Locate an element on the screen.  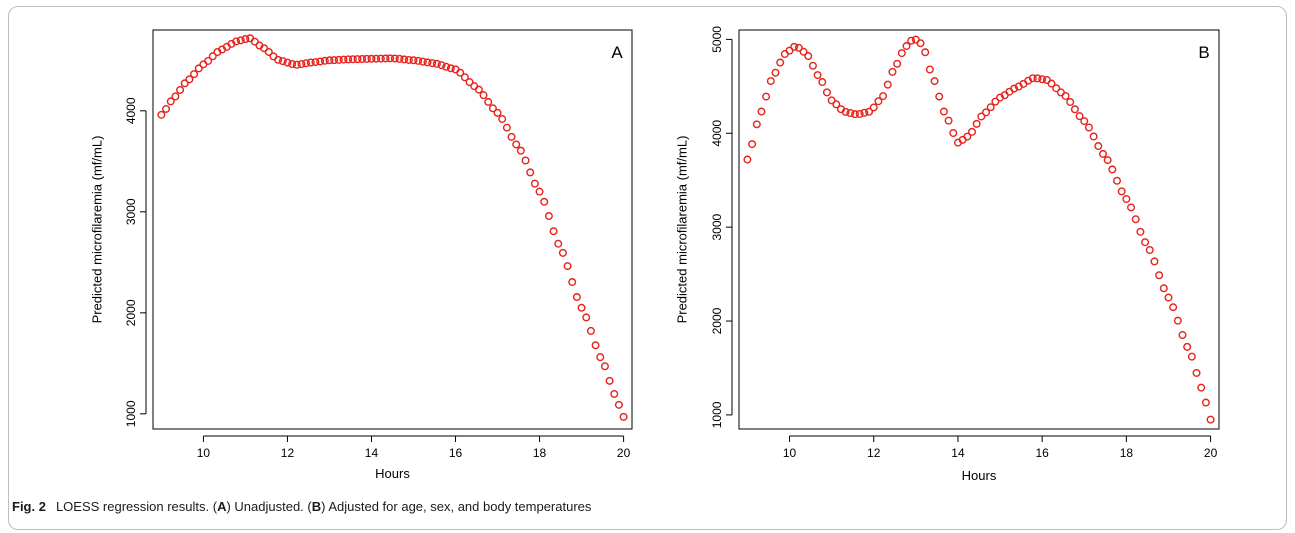
panel-label: B is located at coordinates (1203, 52).